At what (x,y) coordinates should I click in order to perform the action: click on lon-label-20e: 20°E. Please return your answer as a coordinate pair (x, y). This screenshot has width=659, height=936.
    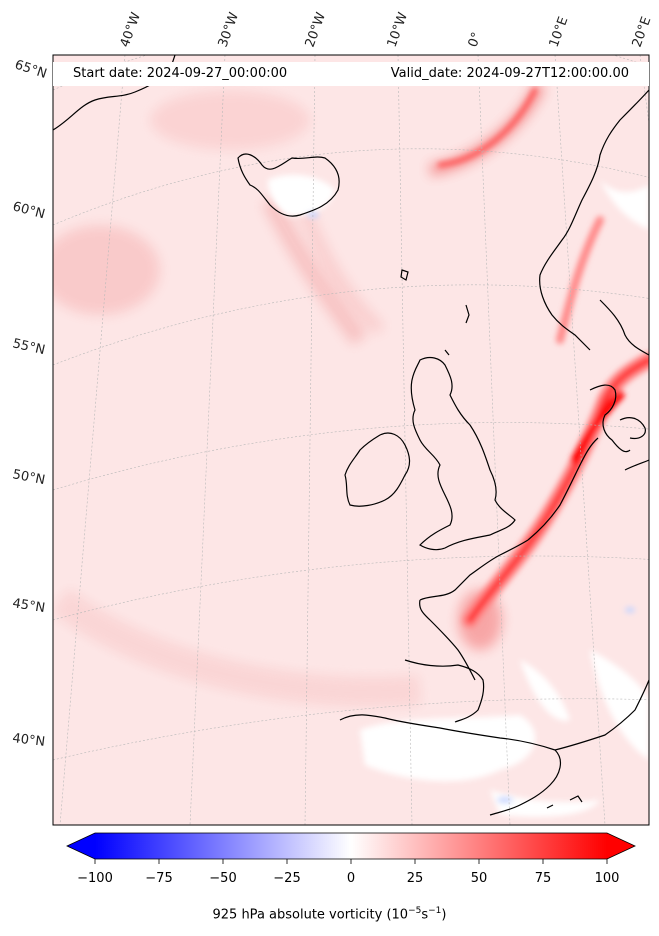
    Looking at the image, I should click on (642, 32).